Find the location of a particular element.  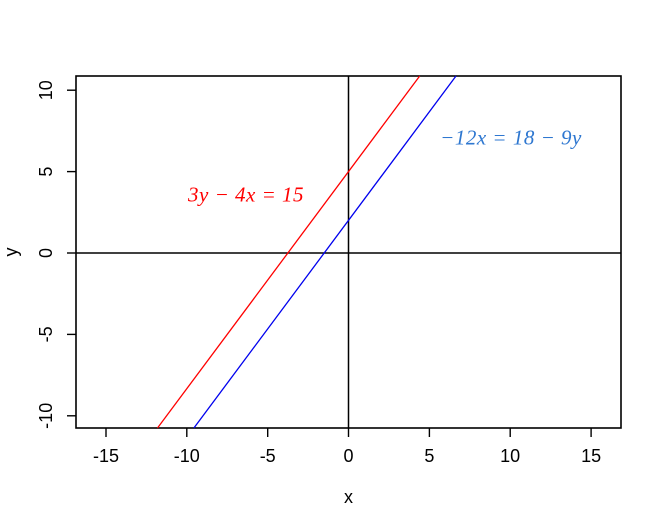

y-tick-label: 0 is located at coordinates (46, 253).